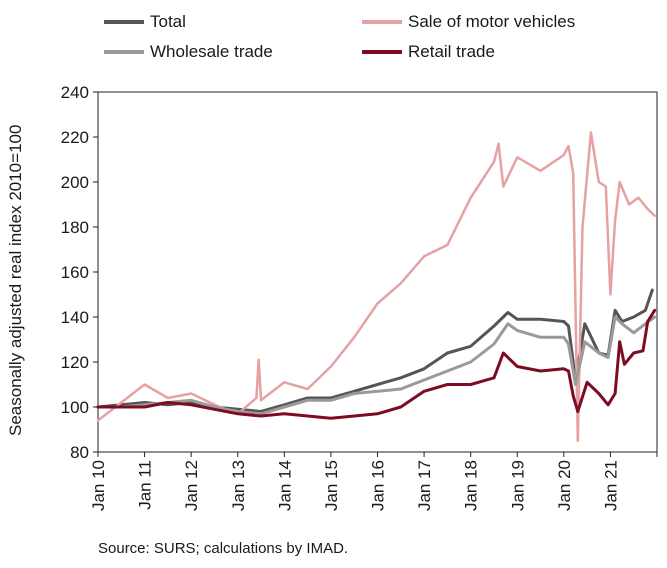  What do you see at coordinates (378, 485) in the screenshot?
I see `x-tick-label: Jan 16` at bounding box center [378, 485].